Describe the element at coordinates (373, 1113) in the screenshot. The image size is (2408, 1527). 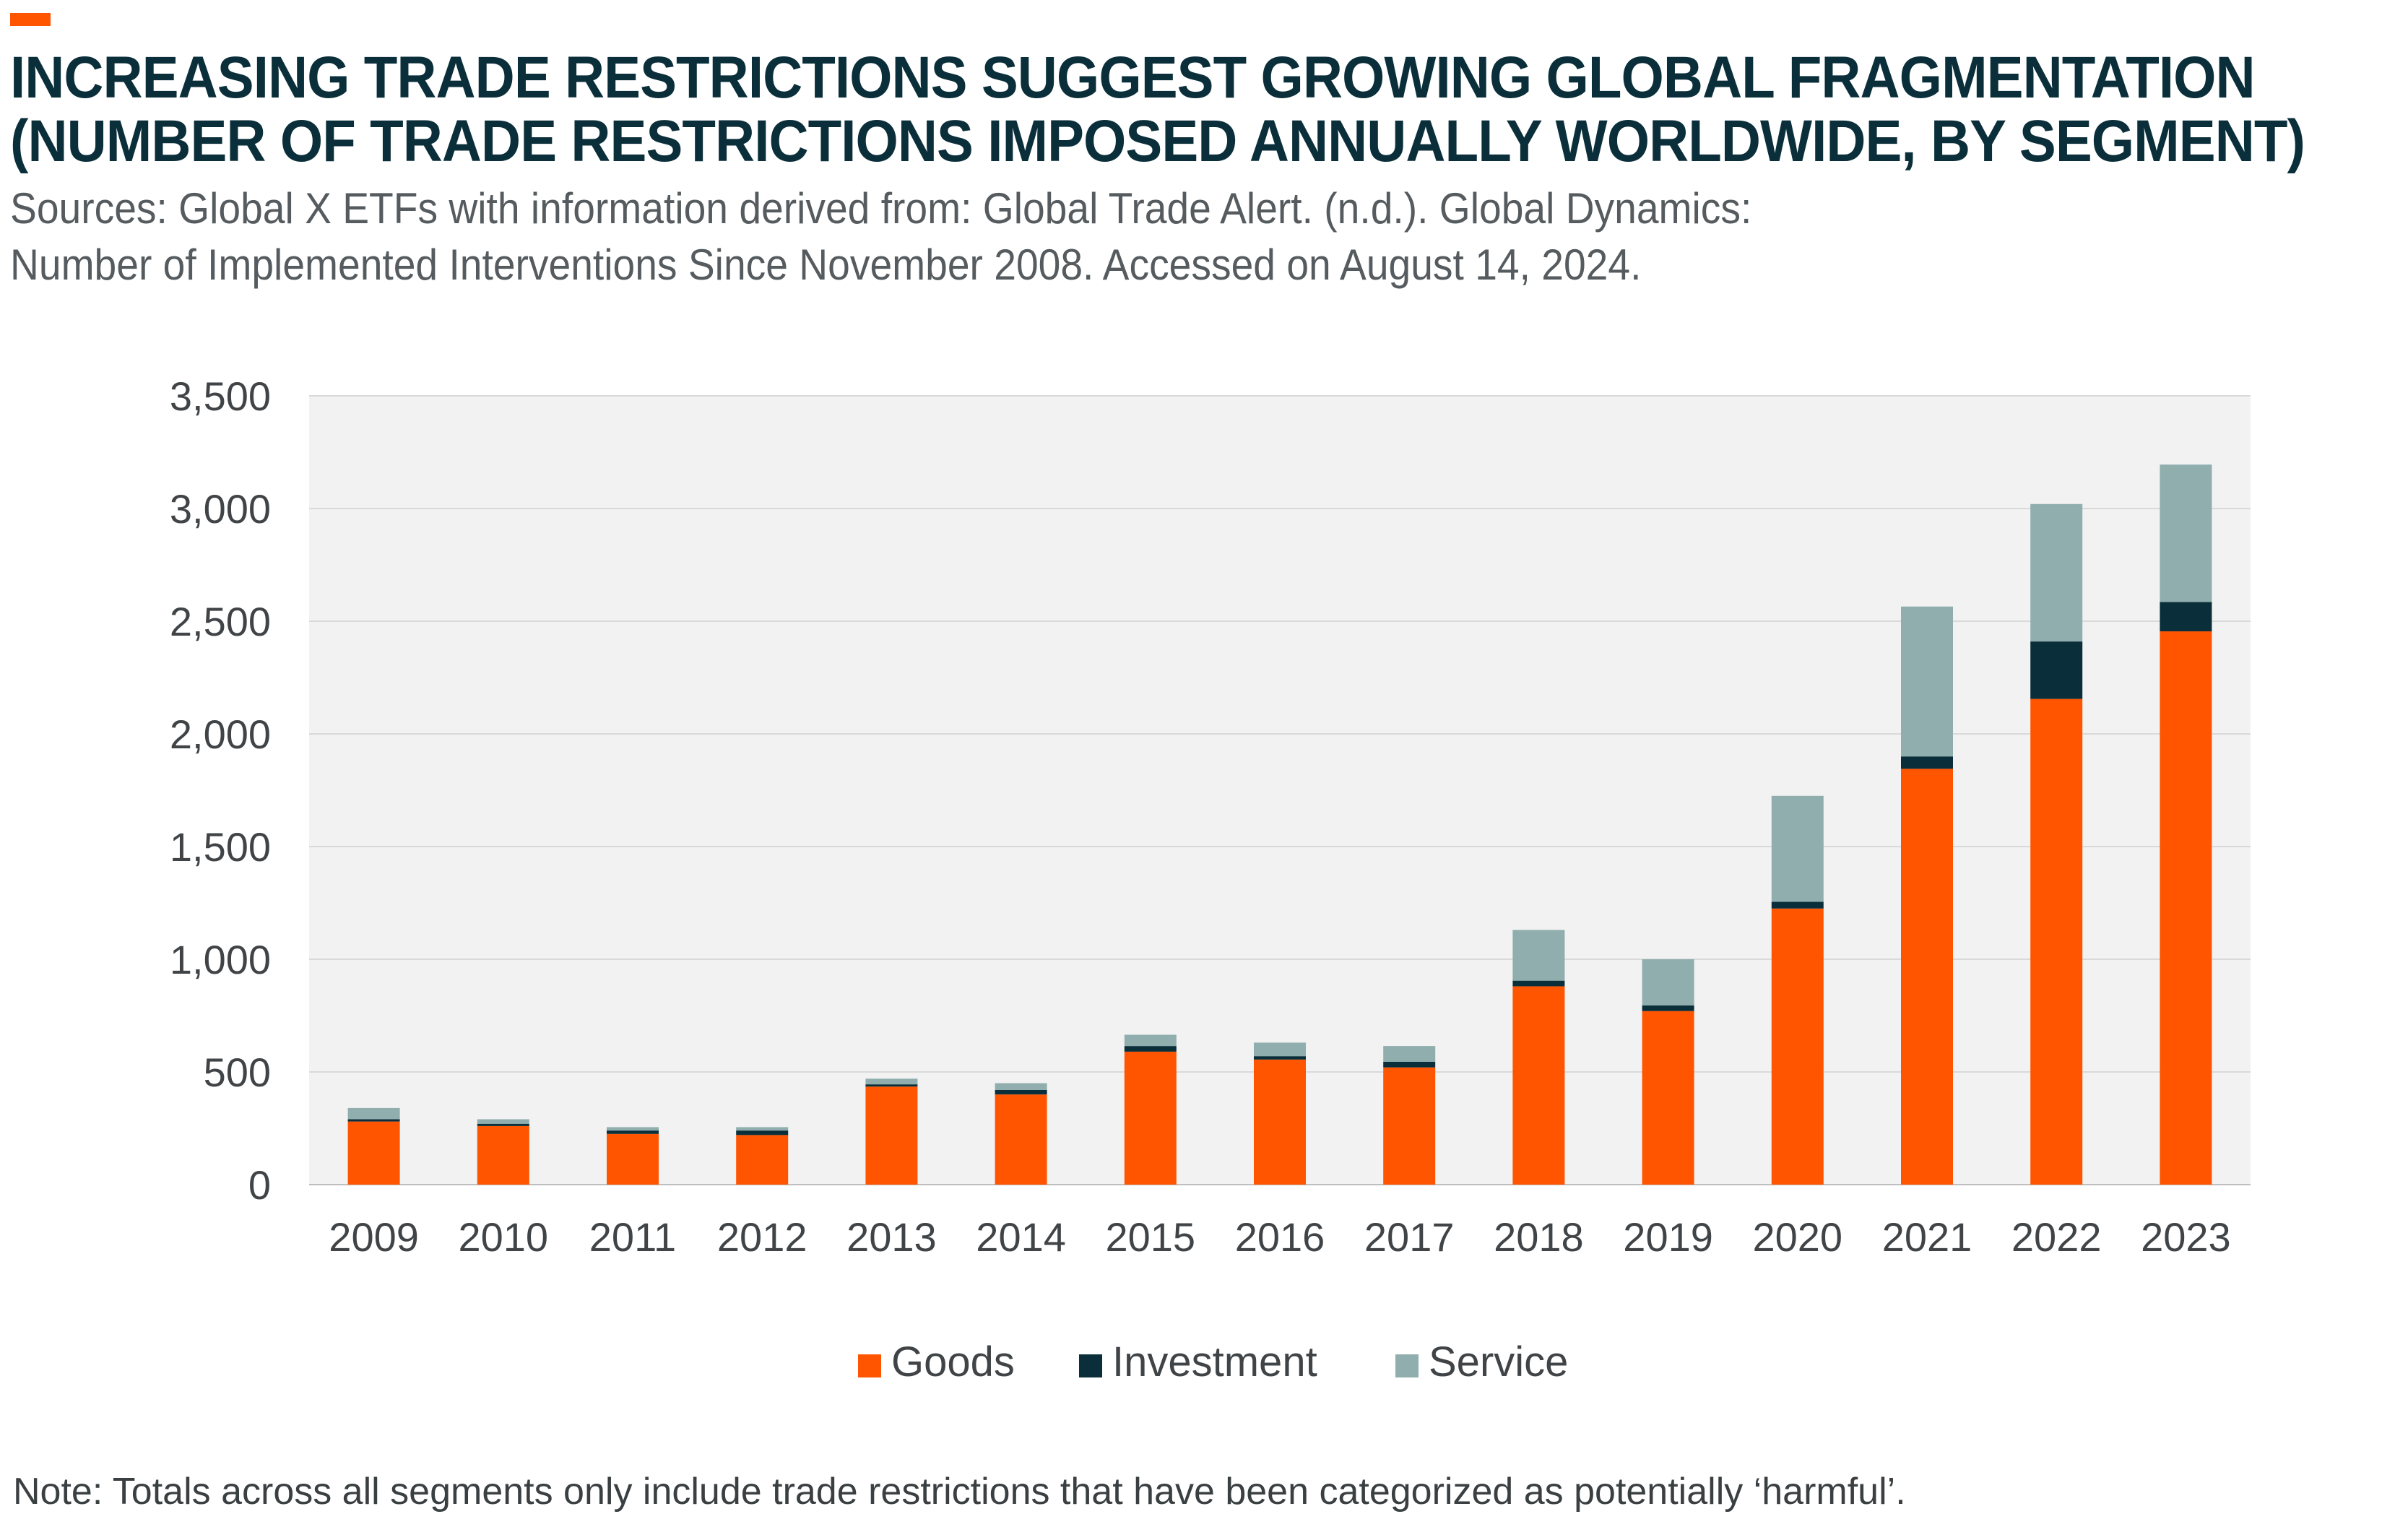
I see `bar-service-2009` at that location.